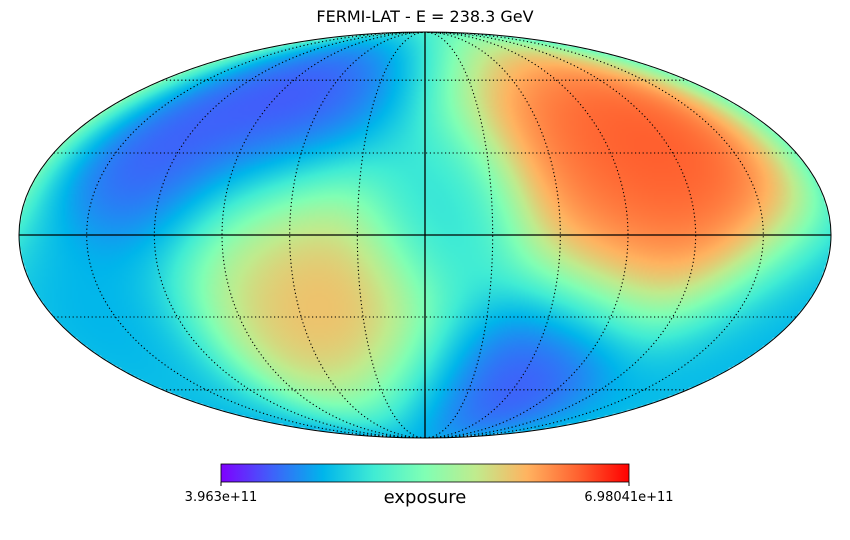 The height and width of the screenshot is (540, 850). I want to click on map-title: FERMI-LAT - E = 238.3 GeV, so click(424, 16).